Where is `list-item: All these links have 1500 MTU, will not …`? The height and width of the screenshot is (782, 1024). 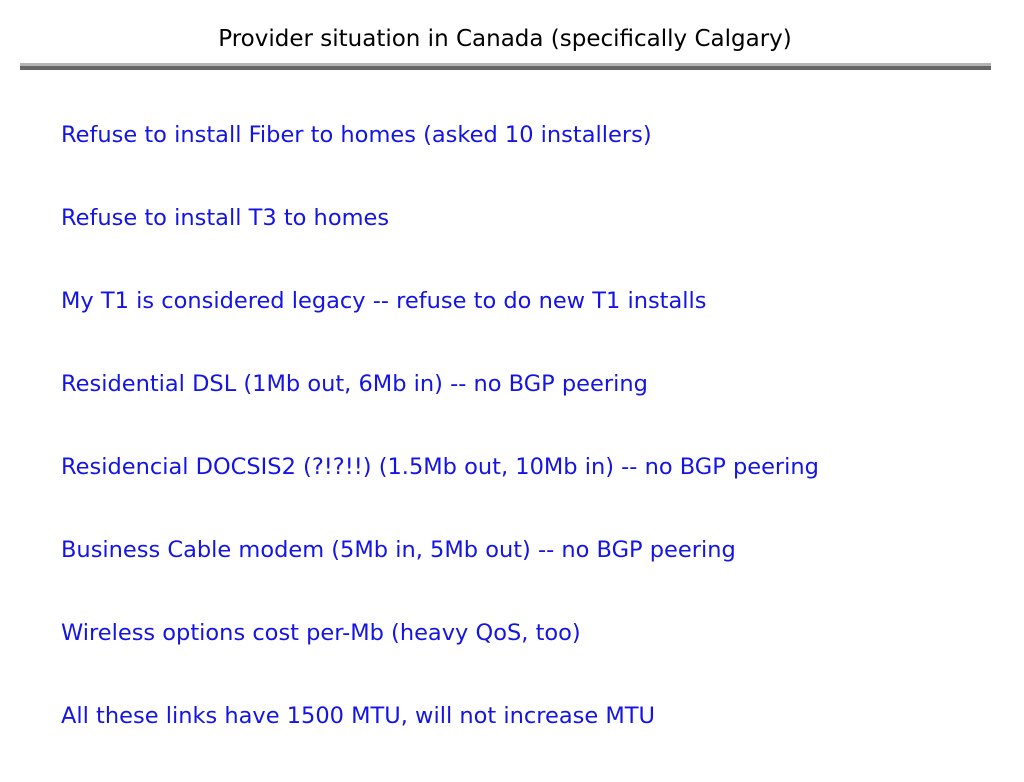
list-item: All these links have 1500 MTU, will not … is located at coordinates (358, 716).